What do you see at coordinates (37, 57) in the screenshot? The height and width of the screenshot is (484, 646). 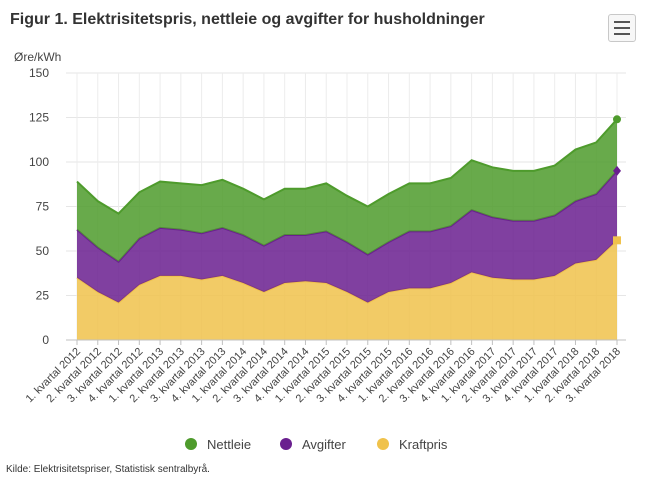 I see `y-axis-title: Øre/kWh` at bounding box center [37, 57].